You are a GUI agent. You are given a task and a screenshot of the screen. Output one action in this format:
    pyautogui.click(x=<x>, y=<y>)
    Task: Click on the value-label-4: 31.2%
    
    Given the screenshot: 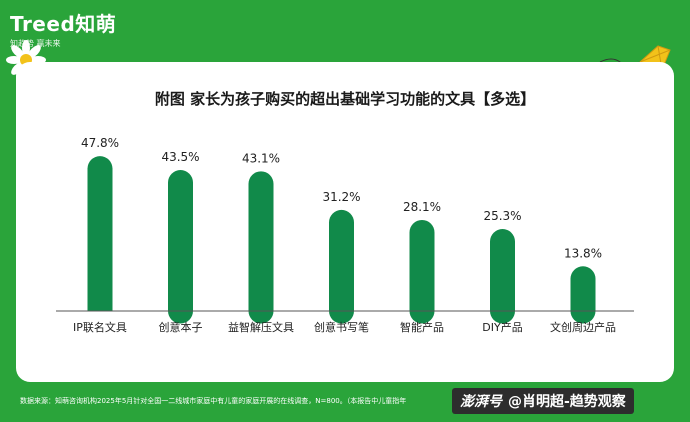 What is the action you would take?
    pyautogui.click(x=341, y=197)
    